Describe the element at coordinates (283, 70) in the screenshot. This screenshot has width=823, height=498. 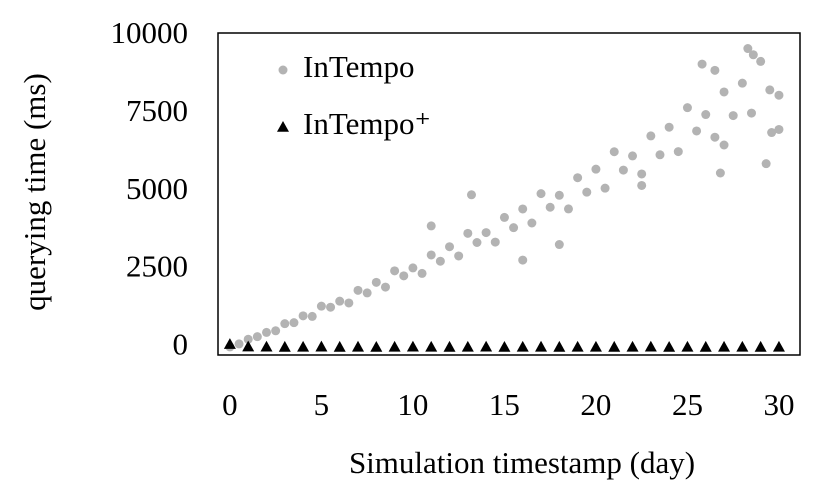
I see `legend-marker` at that location.